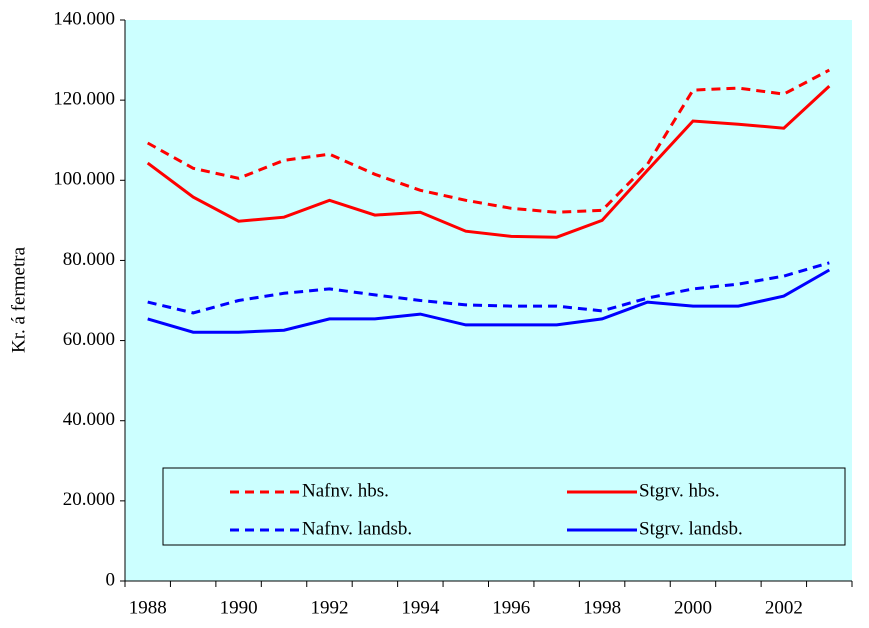 Image resolution: width=869 pixels, height=628 pixels. What do you see at coordinates (18, 299) in the screenshot?
I see `y-axis-label: Kr. á fermetra` at bounding box center [18, 299].